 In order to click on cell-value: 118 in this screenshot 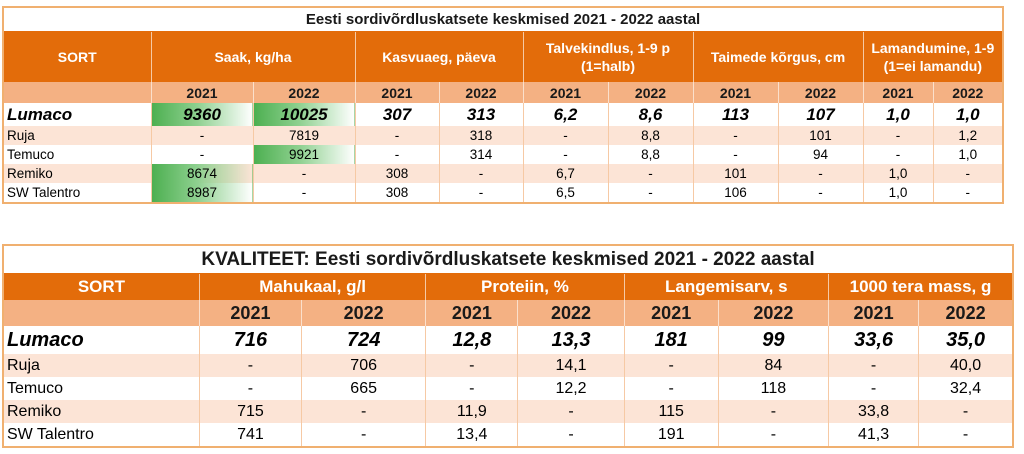, I will do `click(773, 388)`.